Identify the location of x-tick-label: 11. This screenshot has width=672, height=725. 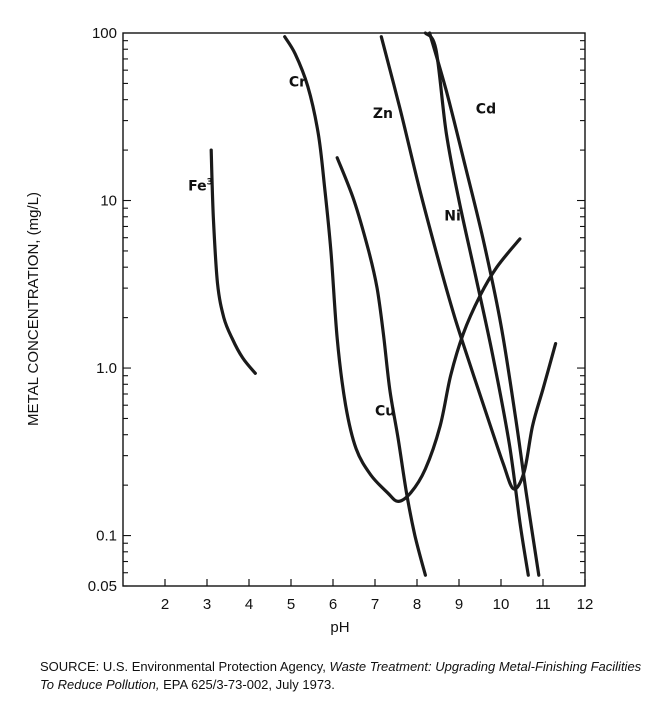
(543, 604).